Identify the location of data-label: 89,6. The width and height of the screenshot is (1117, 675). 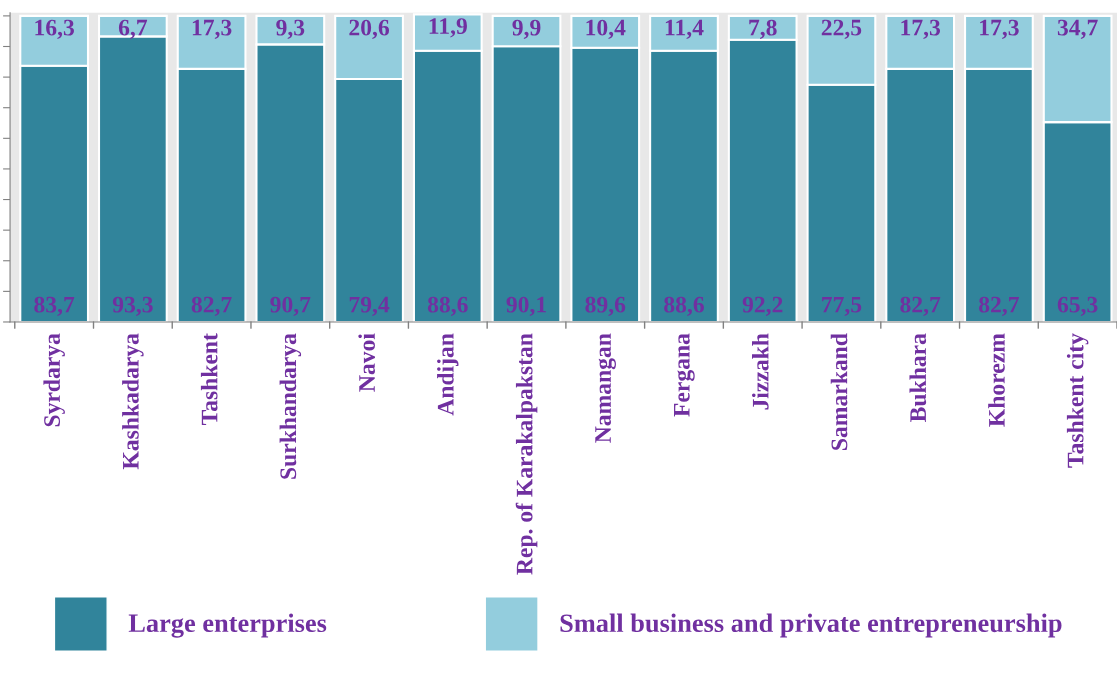
(605, 306).